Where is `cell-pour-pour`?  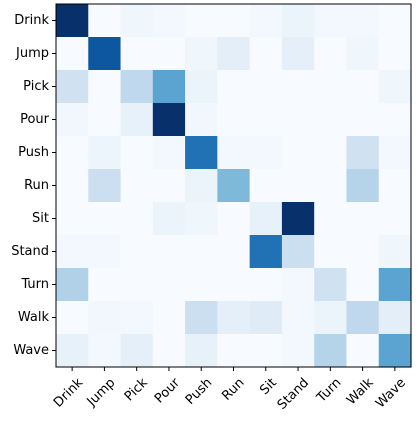
cell-pour-pour is located at coordinates (169, 120).